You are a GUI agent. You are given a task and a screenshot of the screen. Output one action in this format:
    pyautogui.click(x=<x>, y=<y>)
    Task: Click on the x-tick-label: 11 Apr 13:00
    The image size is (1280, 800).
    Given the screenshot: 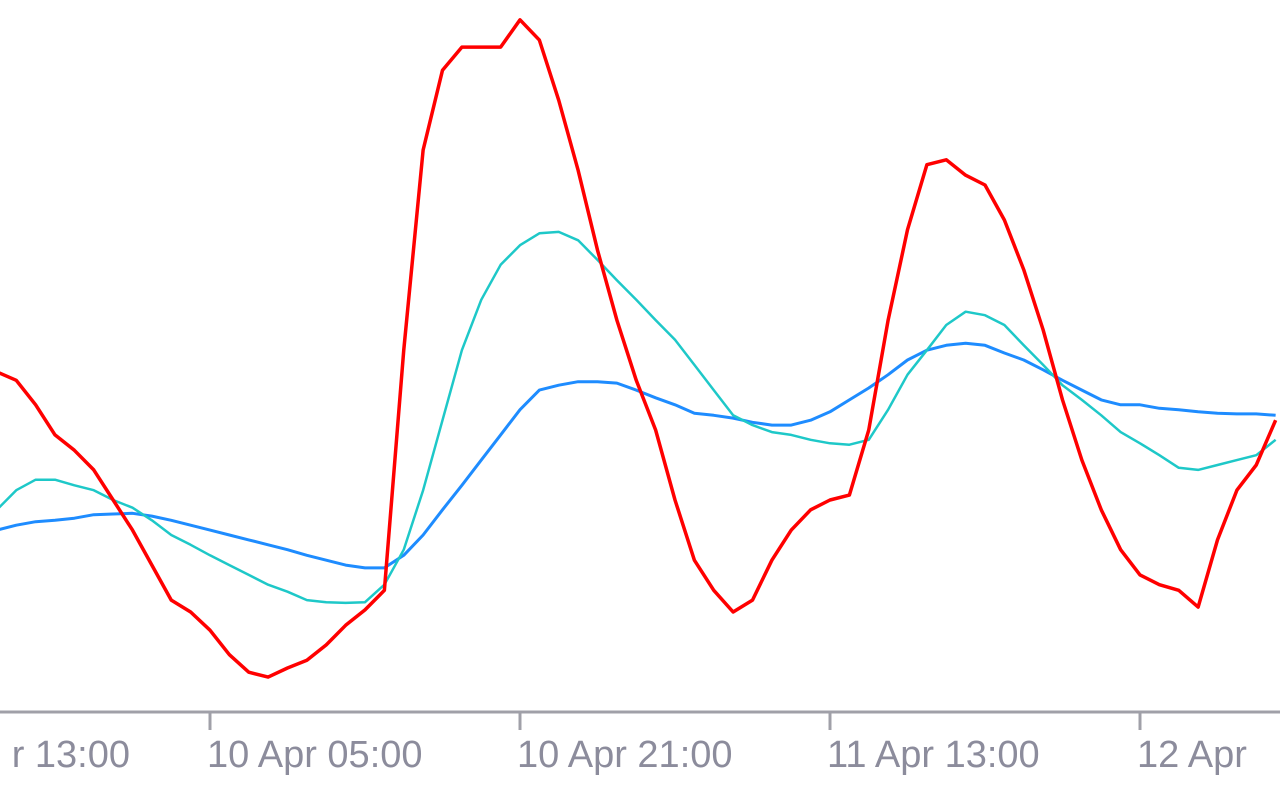 What is the action you would take?
    pyautogui.click(x=933, y=755)
    